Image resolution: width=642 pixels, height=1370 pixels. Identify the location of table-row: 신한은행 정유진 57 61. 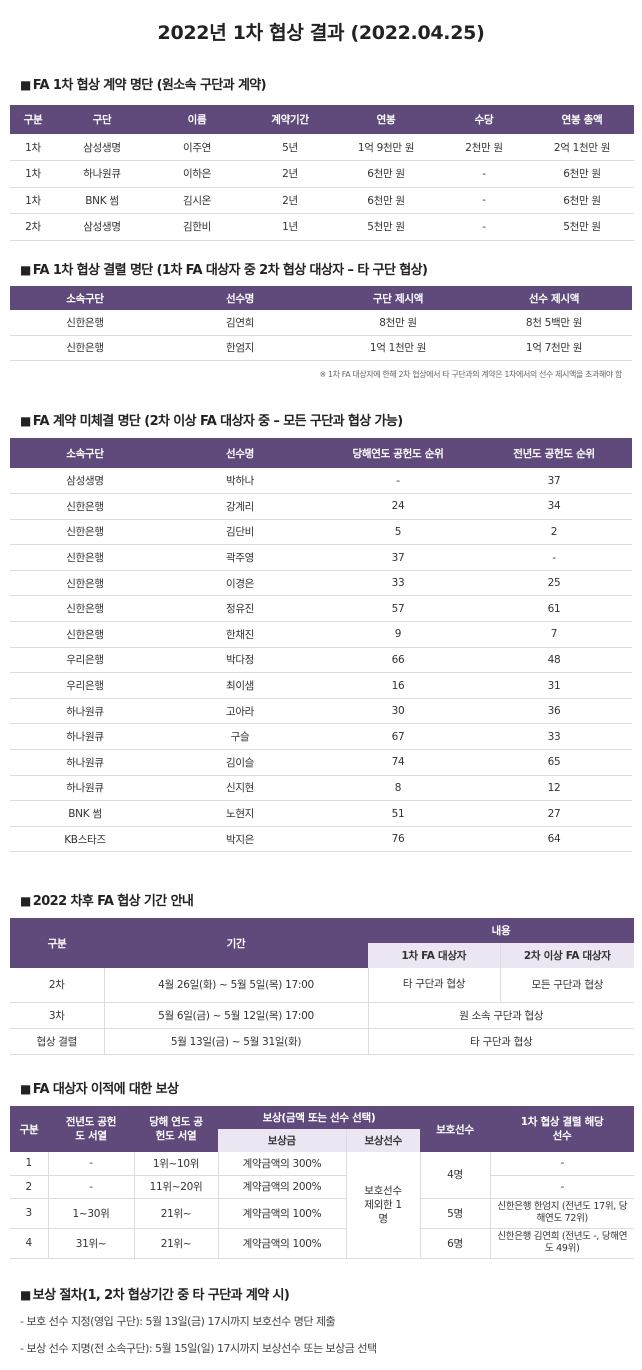
(321, 609).